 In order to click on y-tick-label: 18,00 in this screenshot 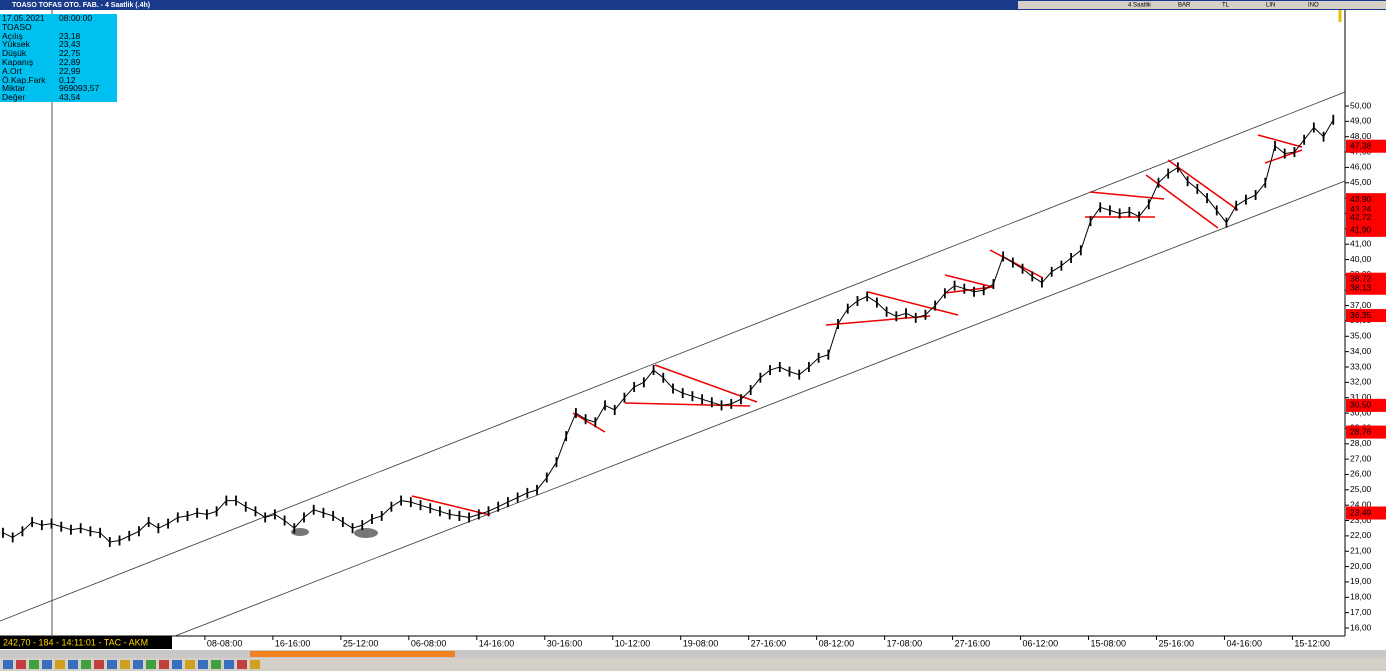, I will do `click(1361, 597)`.